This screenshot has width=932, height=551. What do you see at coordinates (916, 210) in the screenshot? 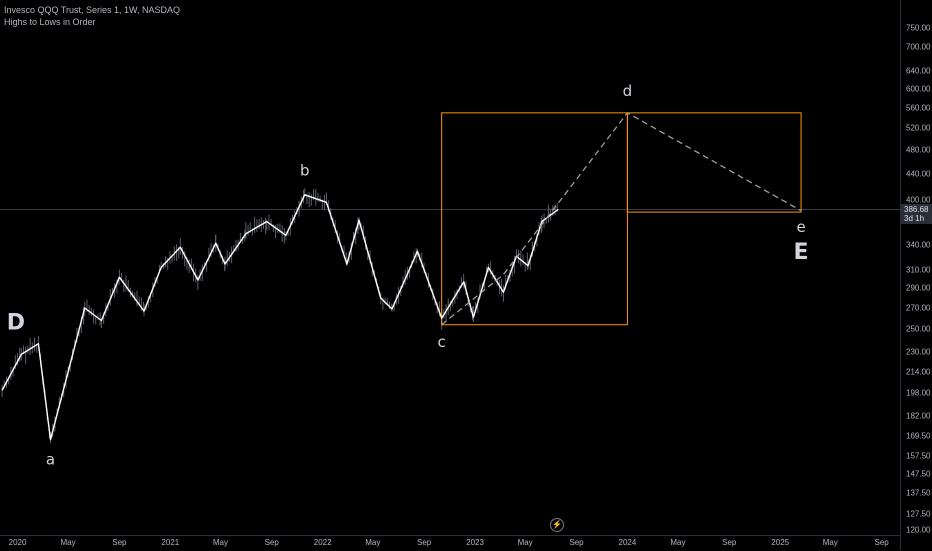
I see `last-price-value: 386.68` at bounding box center [916, 210].